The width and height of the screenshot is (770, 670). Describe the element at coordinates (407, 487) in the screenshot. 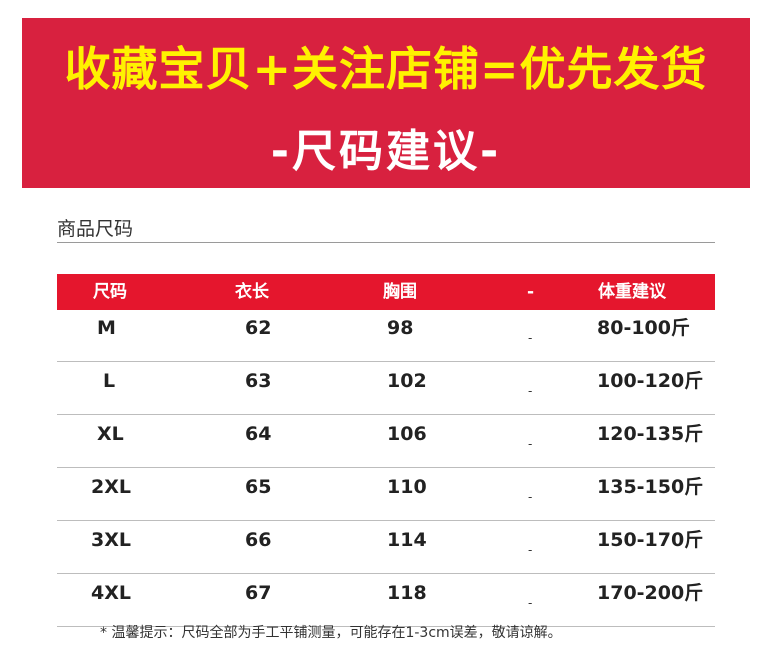

I see `cell-chest: 110` at that location.